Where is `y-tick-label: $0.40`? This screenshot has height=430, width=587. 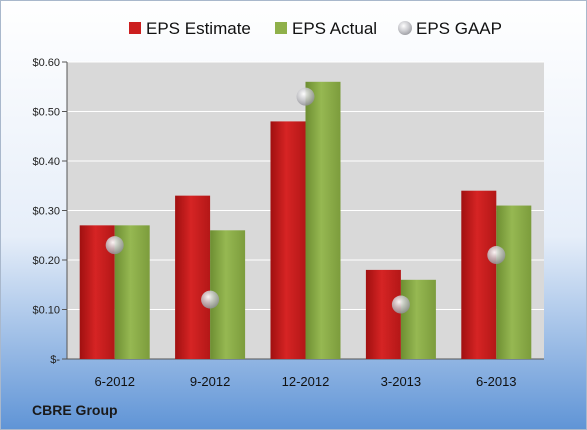
y-tick-label: $0.40 is located at coordinates (46, 162).